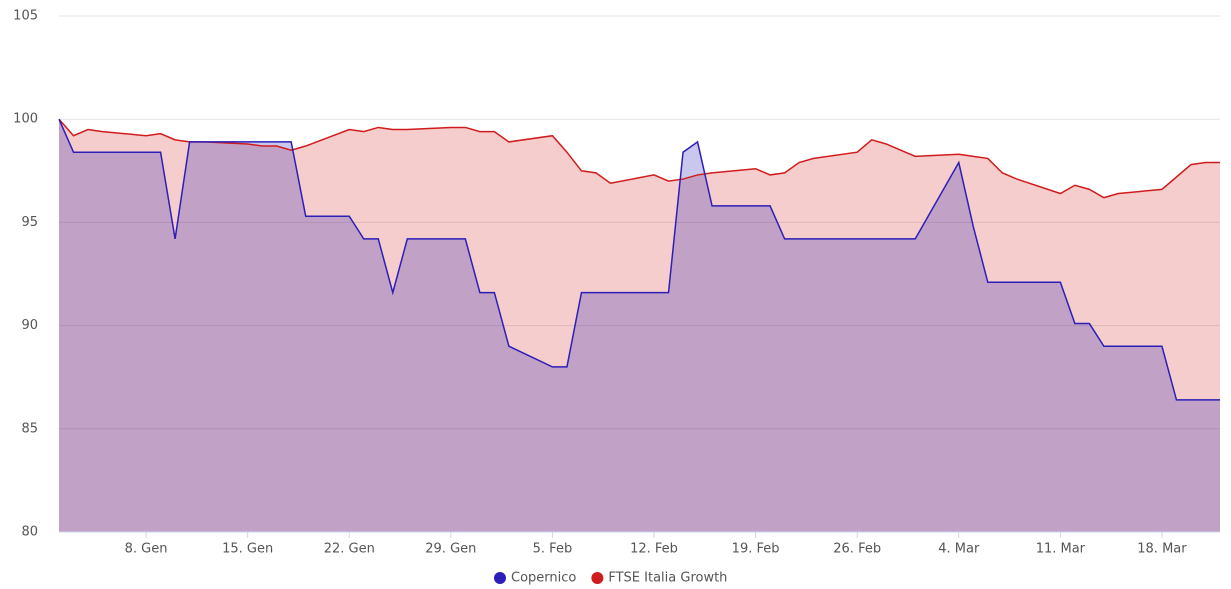 This screenshot has width=1231, height=589. Describe the element at coordinates (553, 549) in the screenshot. I see `x-tick-label: 5. Feb` at that location.